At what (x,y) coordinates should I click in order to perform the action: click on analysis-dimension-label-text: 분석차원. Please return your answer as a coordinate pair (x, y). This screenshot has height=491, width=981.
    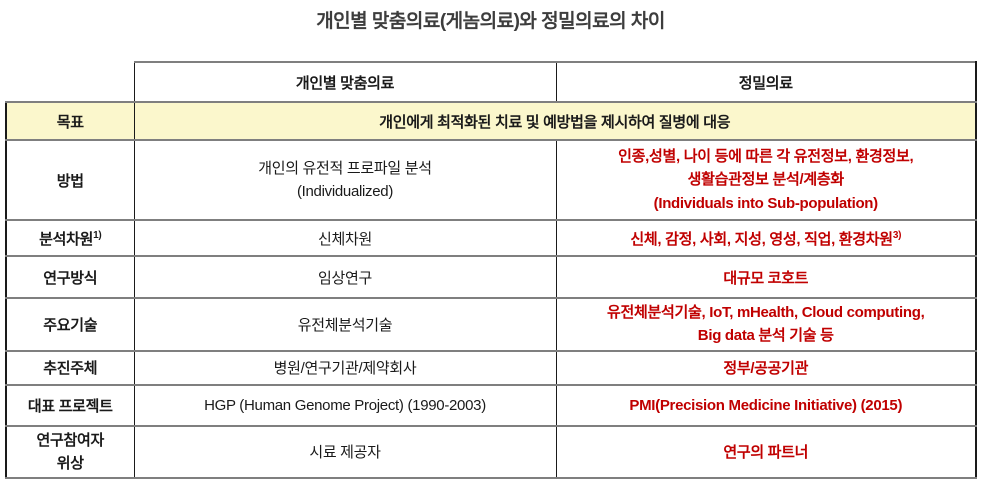
    Looking at the image, I should click on (66, 239).